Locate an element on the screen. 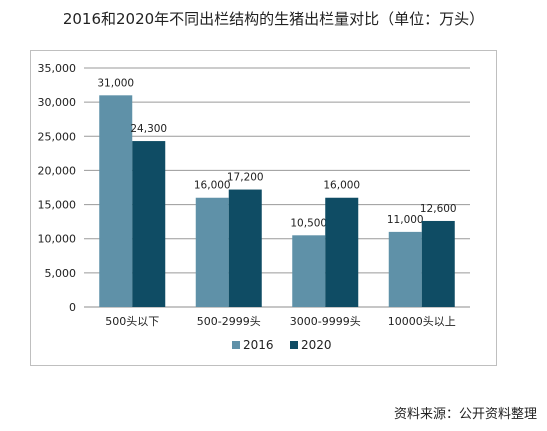 The image size is (547, 431). data-label: 31,000 is located at coordinates (115, 83).